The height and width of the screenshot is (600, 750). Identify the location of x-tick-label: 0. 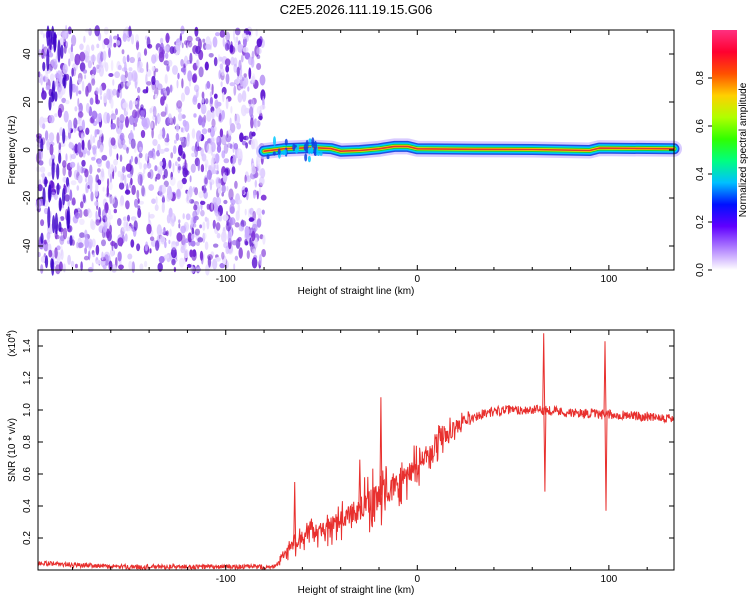
(418, 579).